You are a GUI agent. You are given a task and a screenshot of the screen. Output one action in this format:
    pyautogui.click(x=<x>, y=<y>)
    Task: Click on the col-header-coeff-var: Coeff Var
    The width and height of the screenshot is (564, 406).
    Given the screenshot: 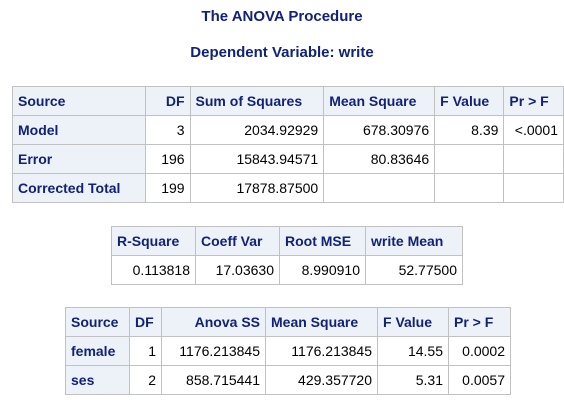 What is the action you would take?
    pyautogui.click(x=237, y=241)
    